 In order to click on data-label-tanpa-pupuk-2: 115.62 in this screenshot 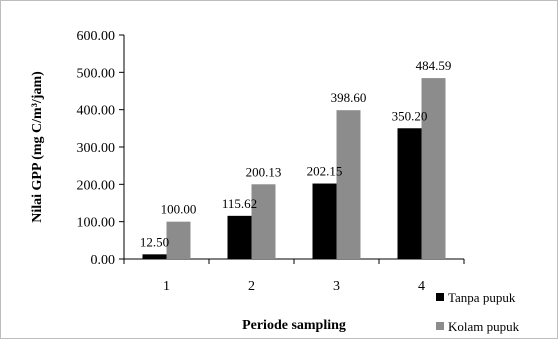, I will do `click(239, 203)`.